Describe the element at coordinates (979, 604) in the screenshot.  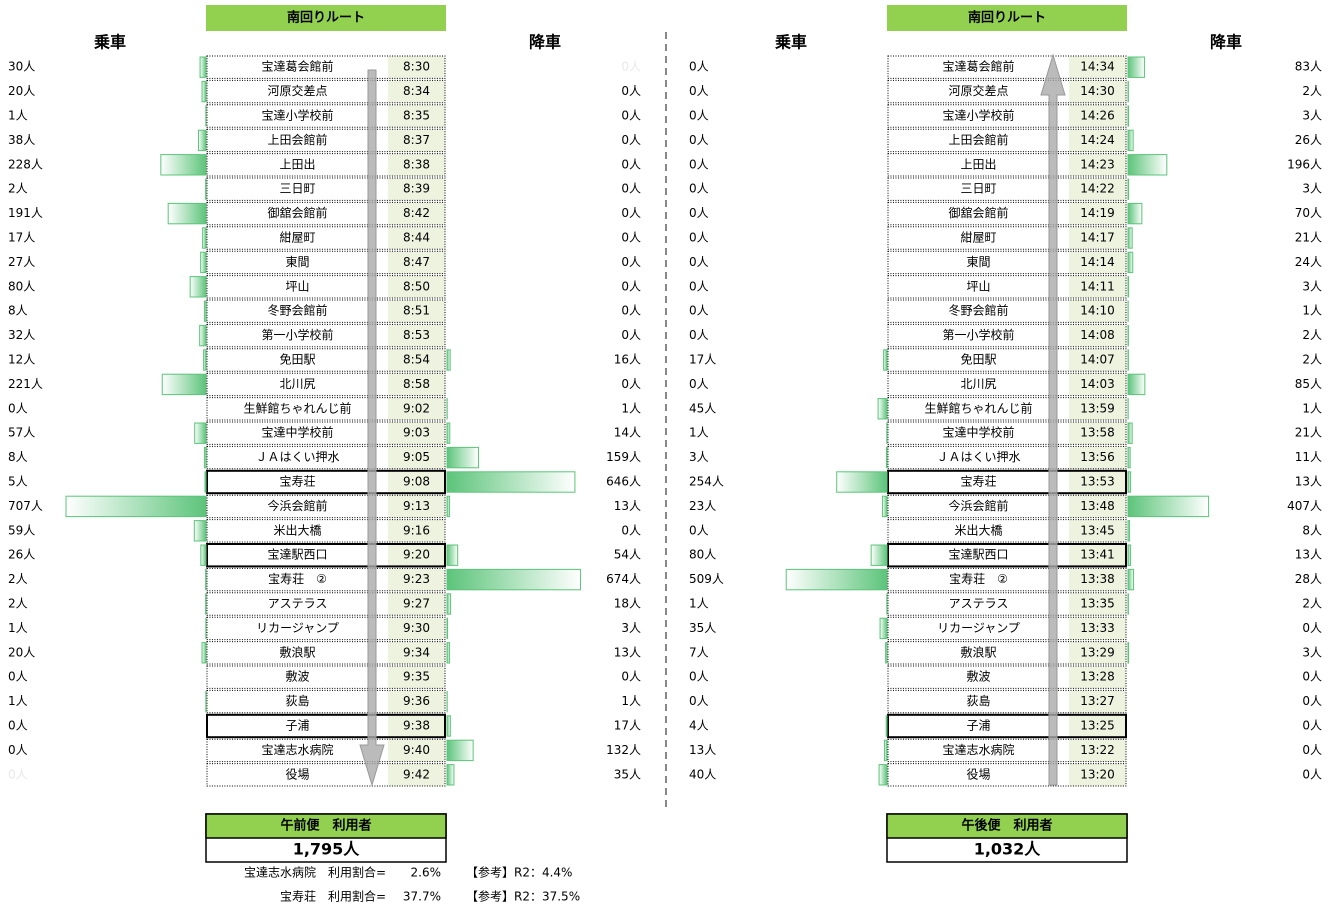
I see `stop-name: アステラス` at that location.